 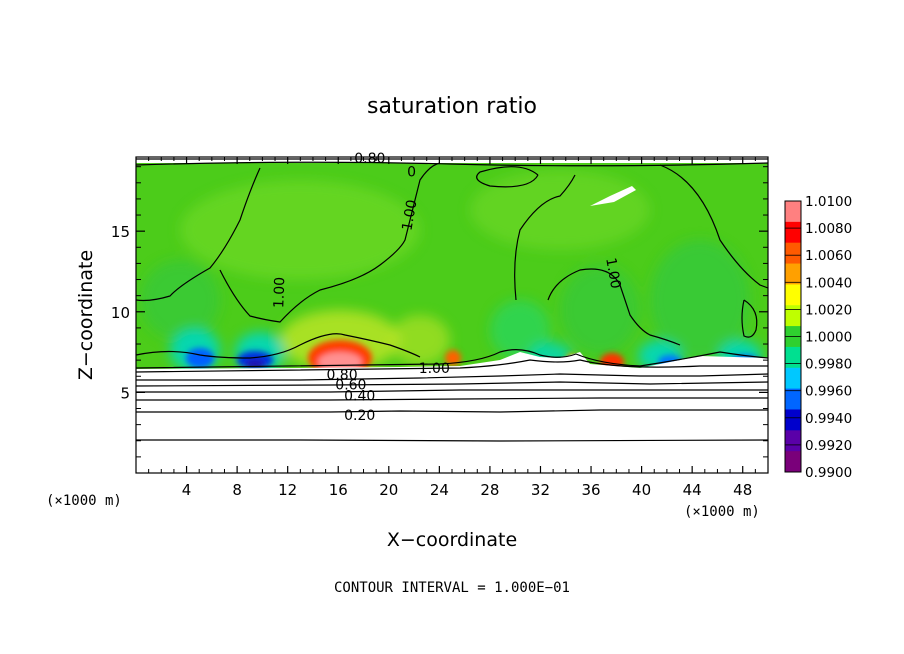 What do you see at coordinates (828, 202) in the screenshot?
I see `colorbar-label: 1.0100` at bounding box center [828, 202].